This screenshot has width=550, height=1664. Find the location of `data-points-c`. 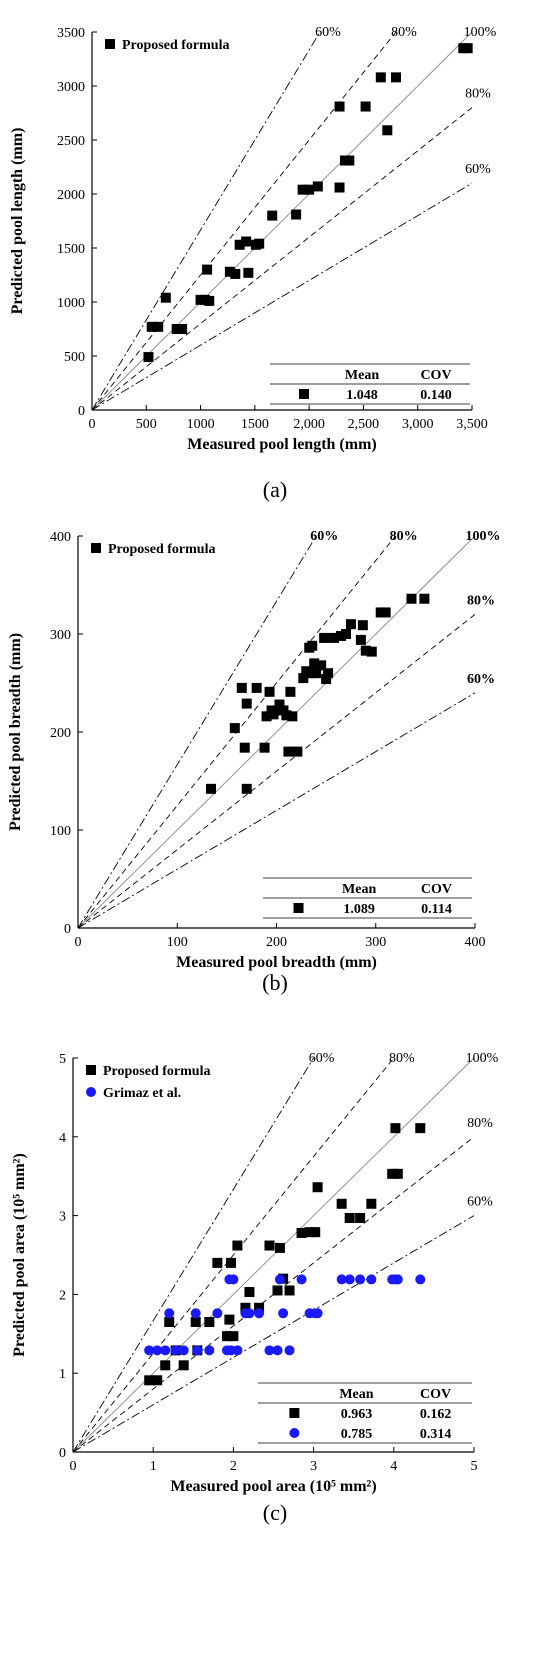

data-points-c is located at coordinates (285, 1254).